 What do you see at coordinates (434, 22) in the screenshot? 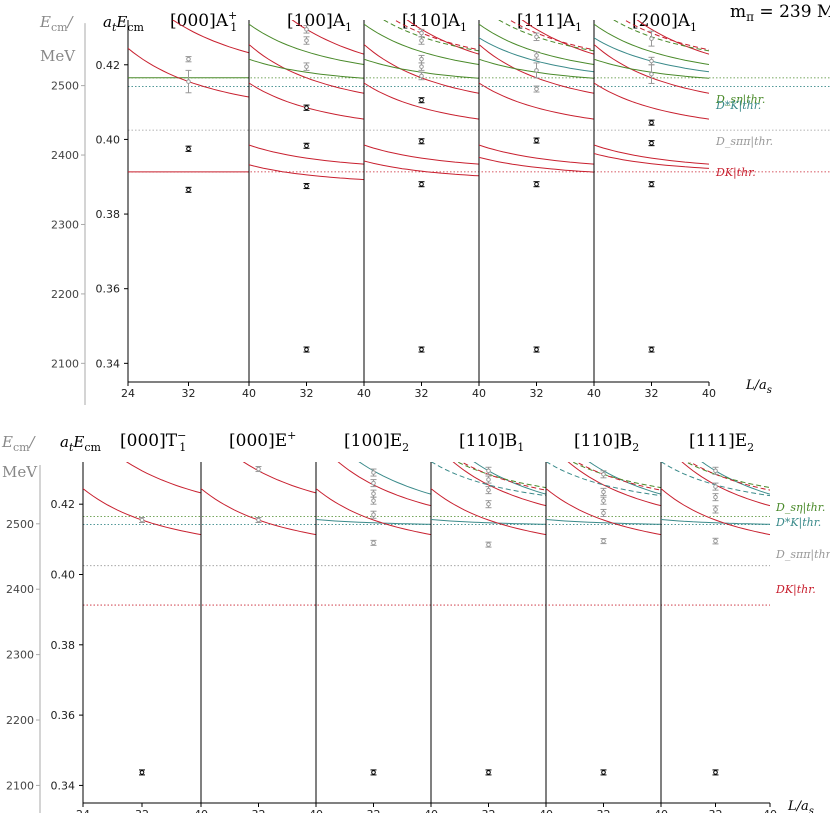
I see `panel-title: [110]A1` at bounding box center [434, 22].